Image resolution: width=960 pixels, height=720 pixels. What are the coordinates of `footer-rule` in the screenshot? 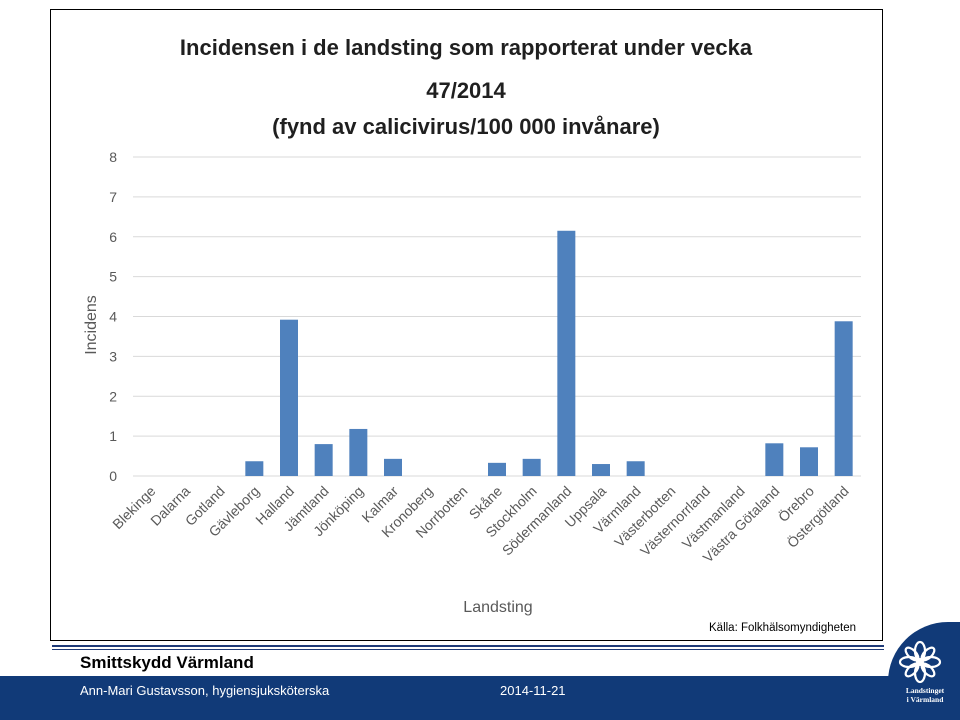 It's located at (468, 646).